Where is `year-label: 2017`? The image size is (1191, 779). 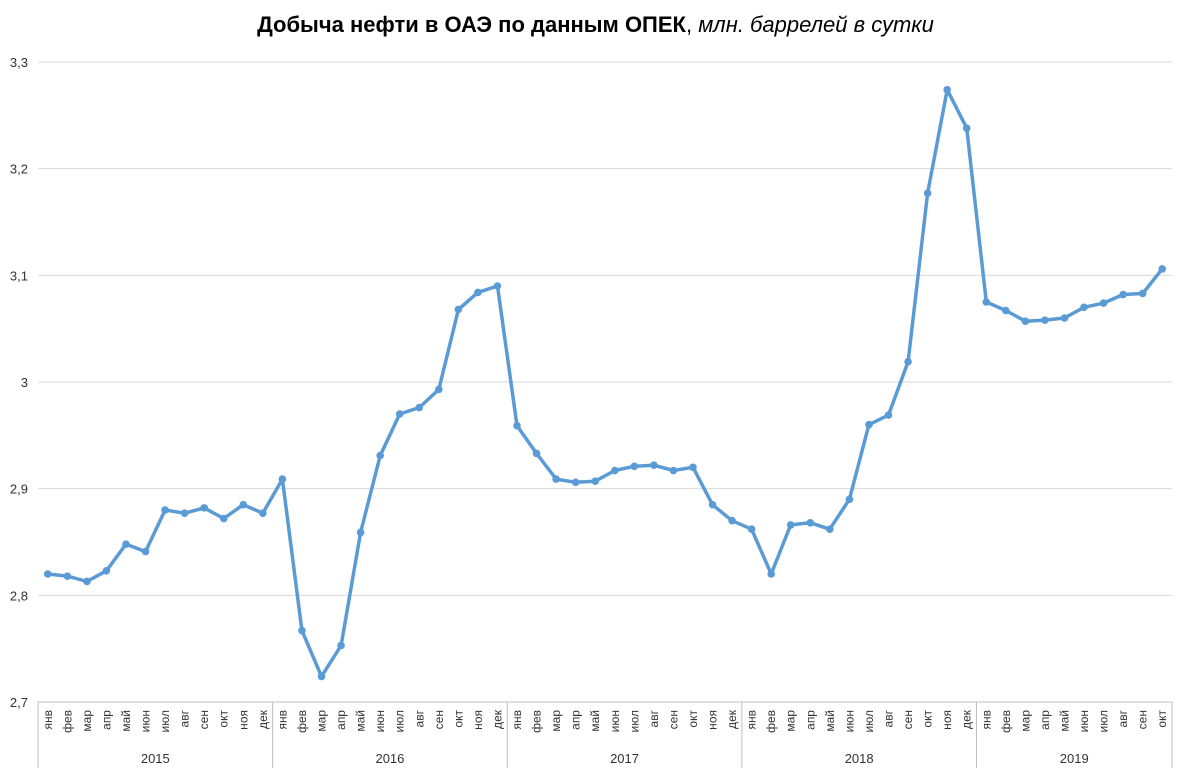 year-label: 2017 is located at coordinates (624, 758).